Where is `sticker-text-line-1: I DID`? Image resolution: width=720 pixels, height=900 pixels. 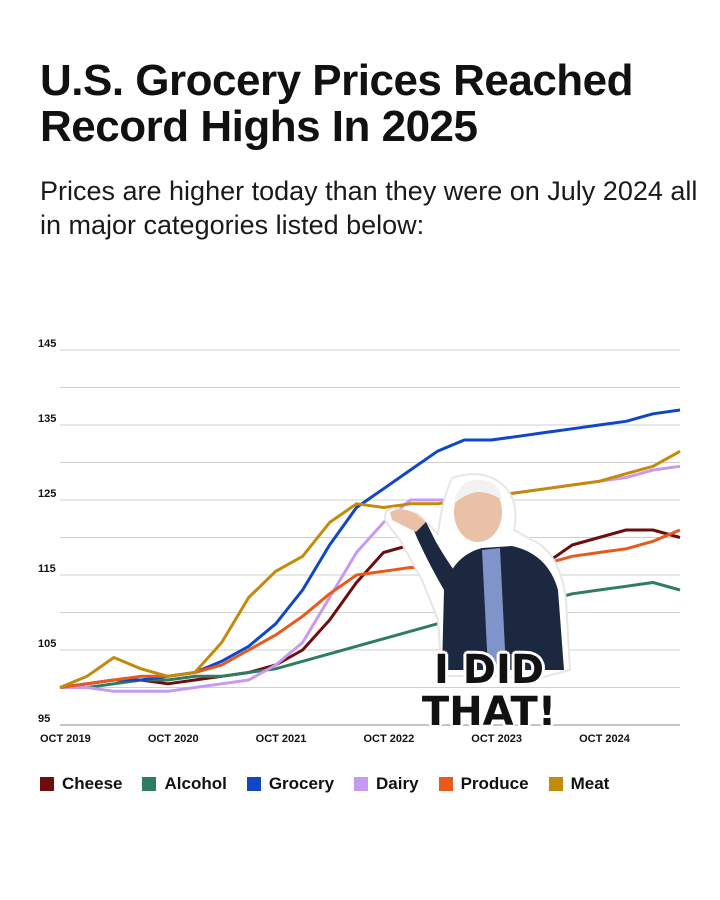 sticker-text-line-1: I DID is located at coordinates (489, 670).